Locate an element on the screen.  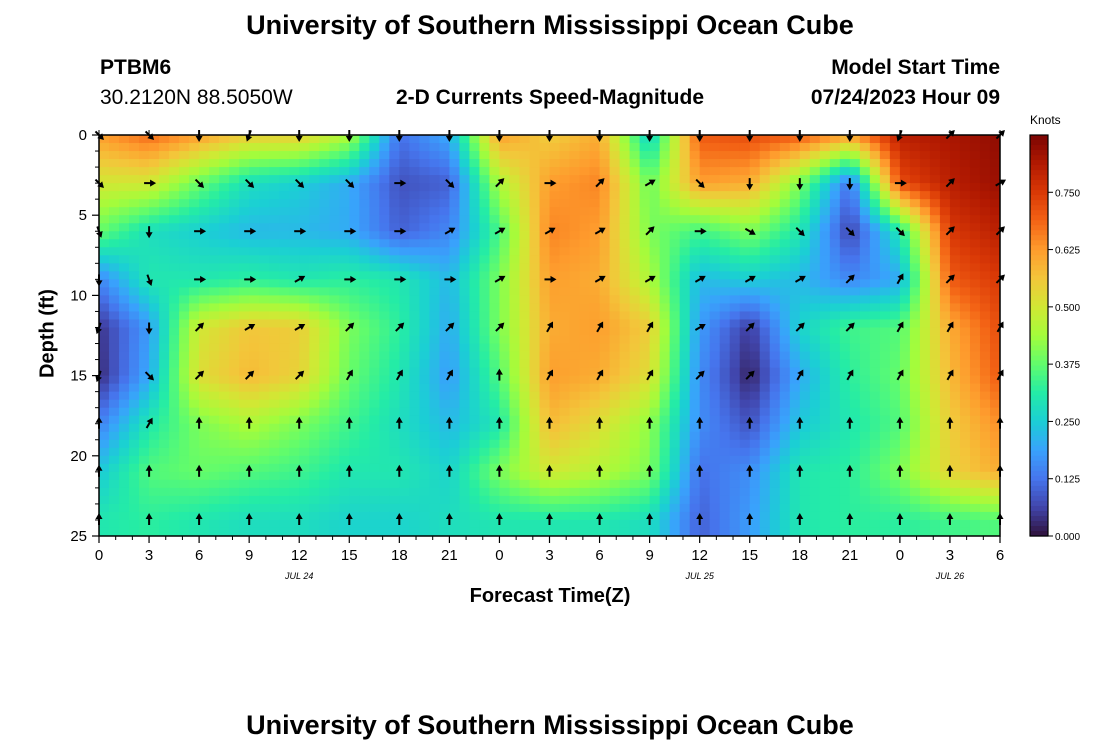
station-location: 30.2120N 88.5050W is located at coordinates (196, 97).